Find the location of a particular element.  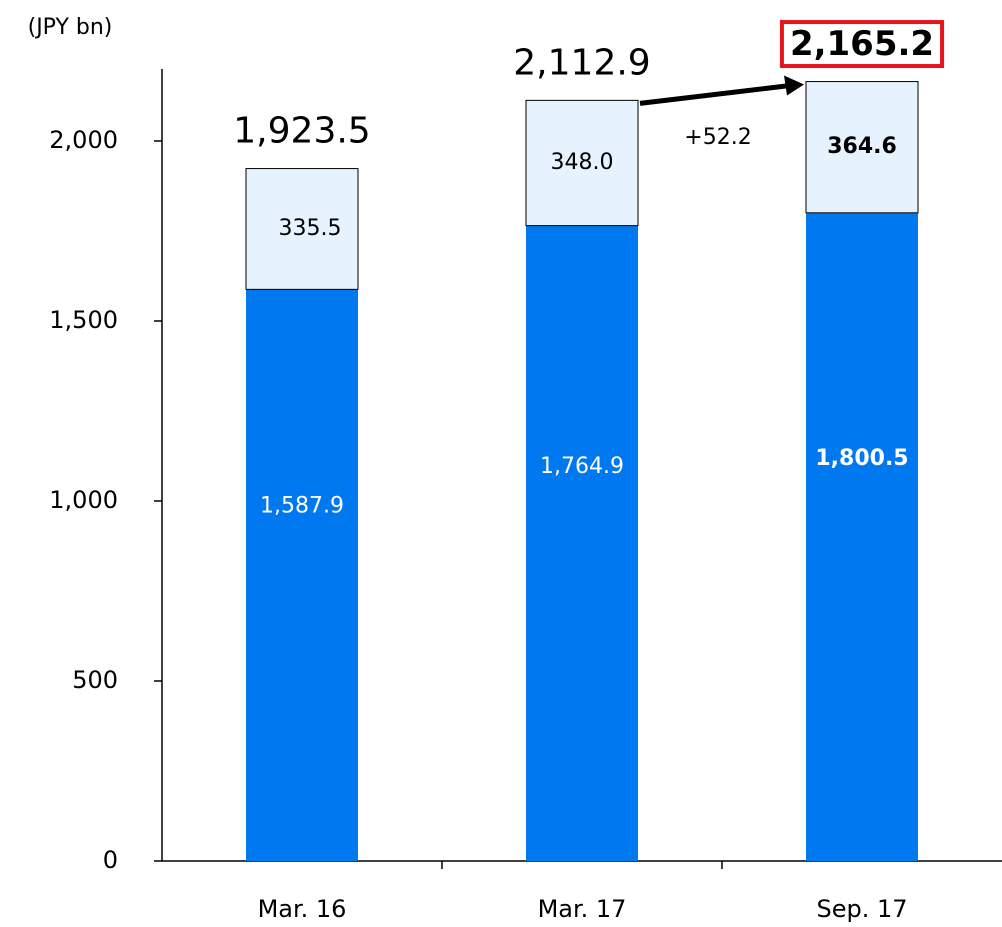

value-label: 1,587.9 is located at coordinates (302, 506).